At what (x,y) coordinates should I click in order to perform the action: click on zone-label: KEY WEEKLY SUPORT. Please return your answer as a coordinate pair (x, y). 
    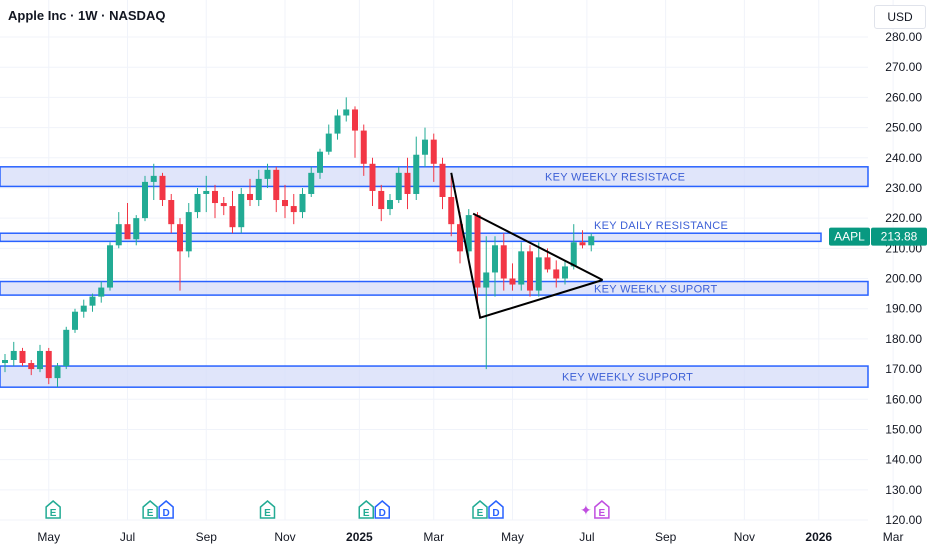
    Looking at the image, I should click on (656, 289).